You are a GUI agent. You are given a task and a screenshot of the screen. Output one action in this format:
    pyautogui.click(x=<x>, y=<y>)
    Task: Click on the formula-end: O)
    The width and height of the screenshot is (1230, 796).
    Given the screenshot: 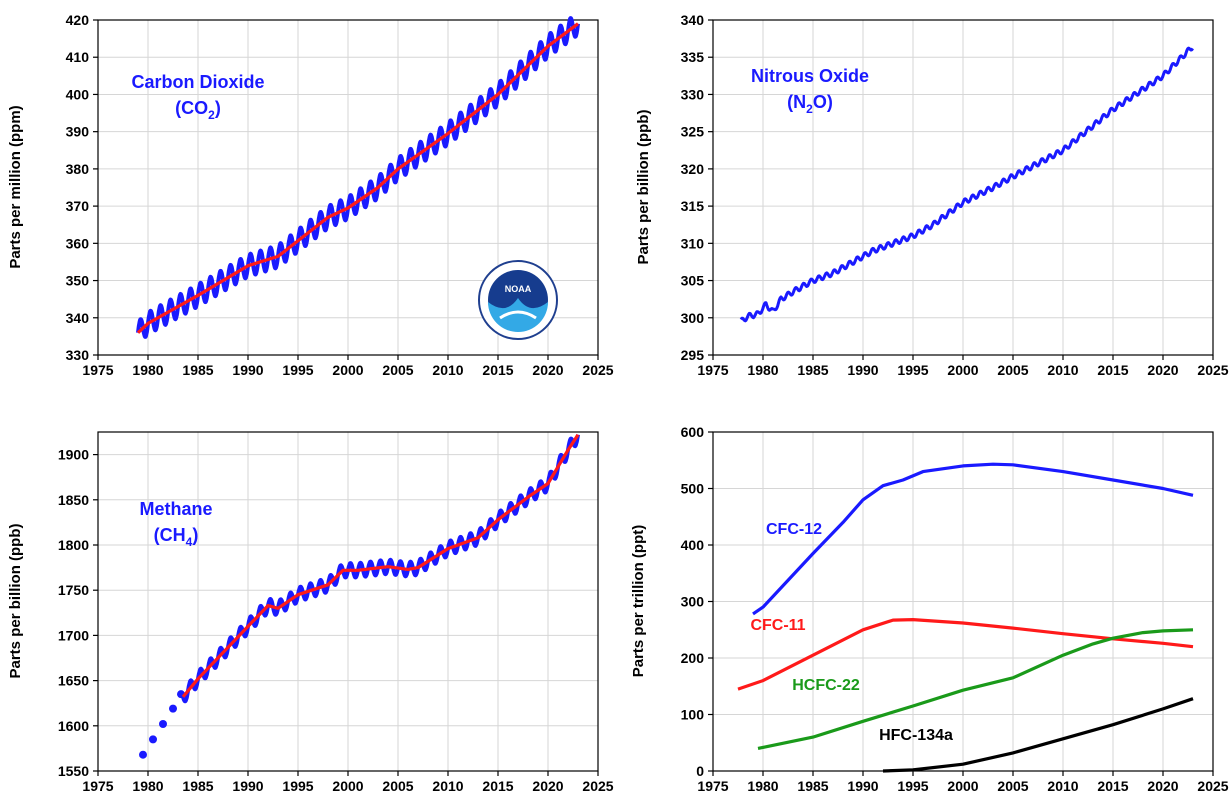 What is the action you would take?
    pyautogui.click(x=823, y=102)
    